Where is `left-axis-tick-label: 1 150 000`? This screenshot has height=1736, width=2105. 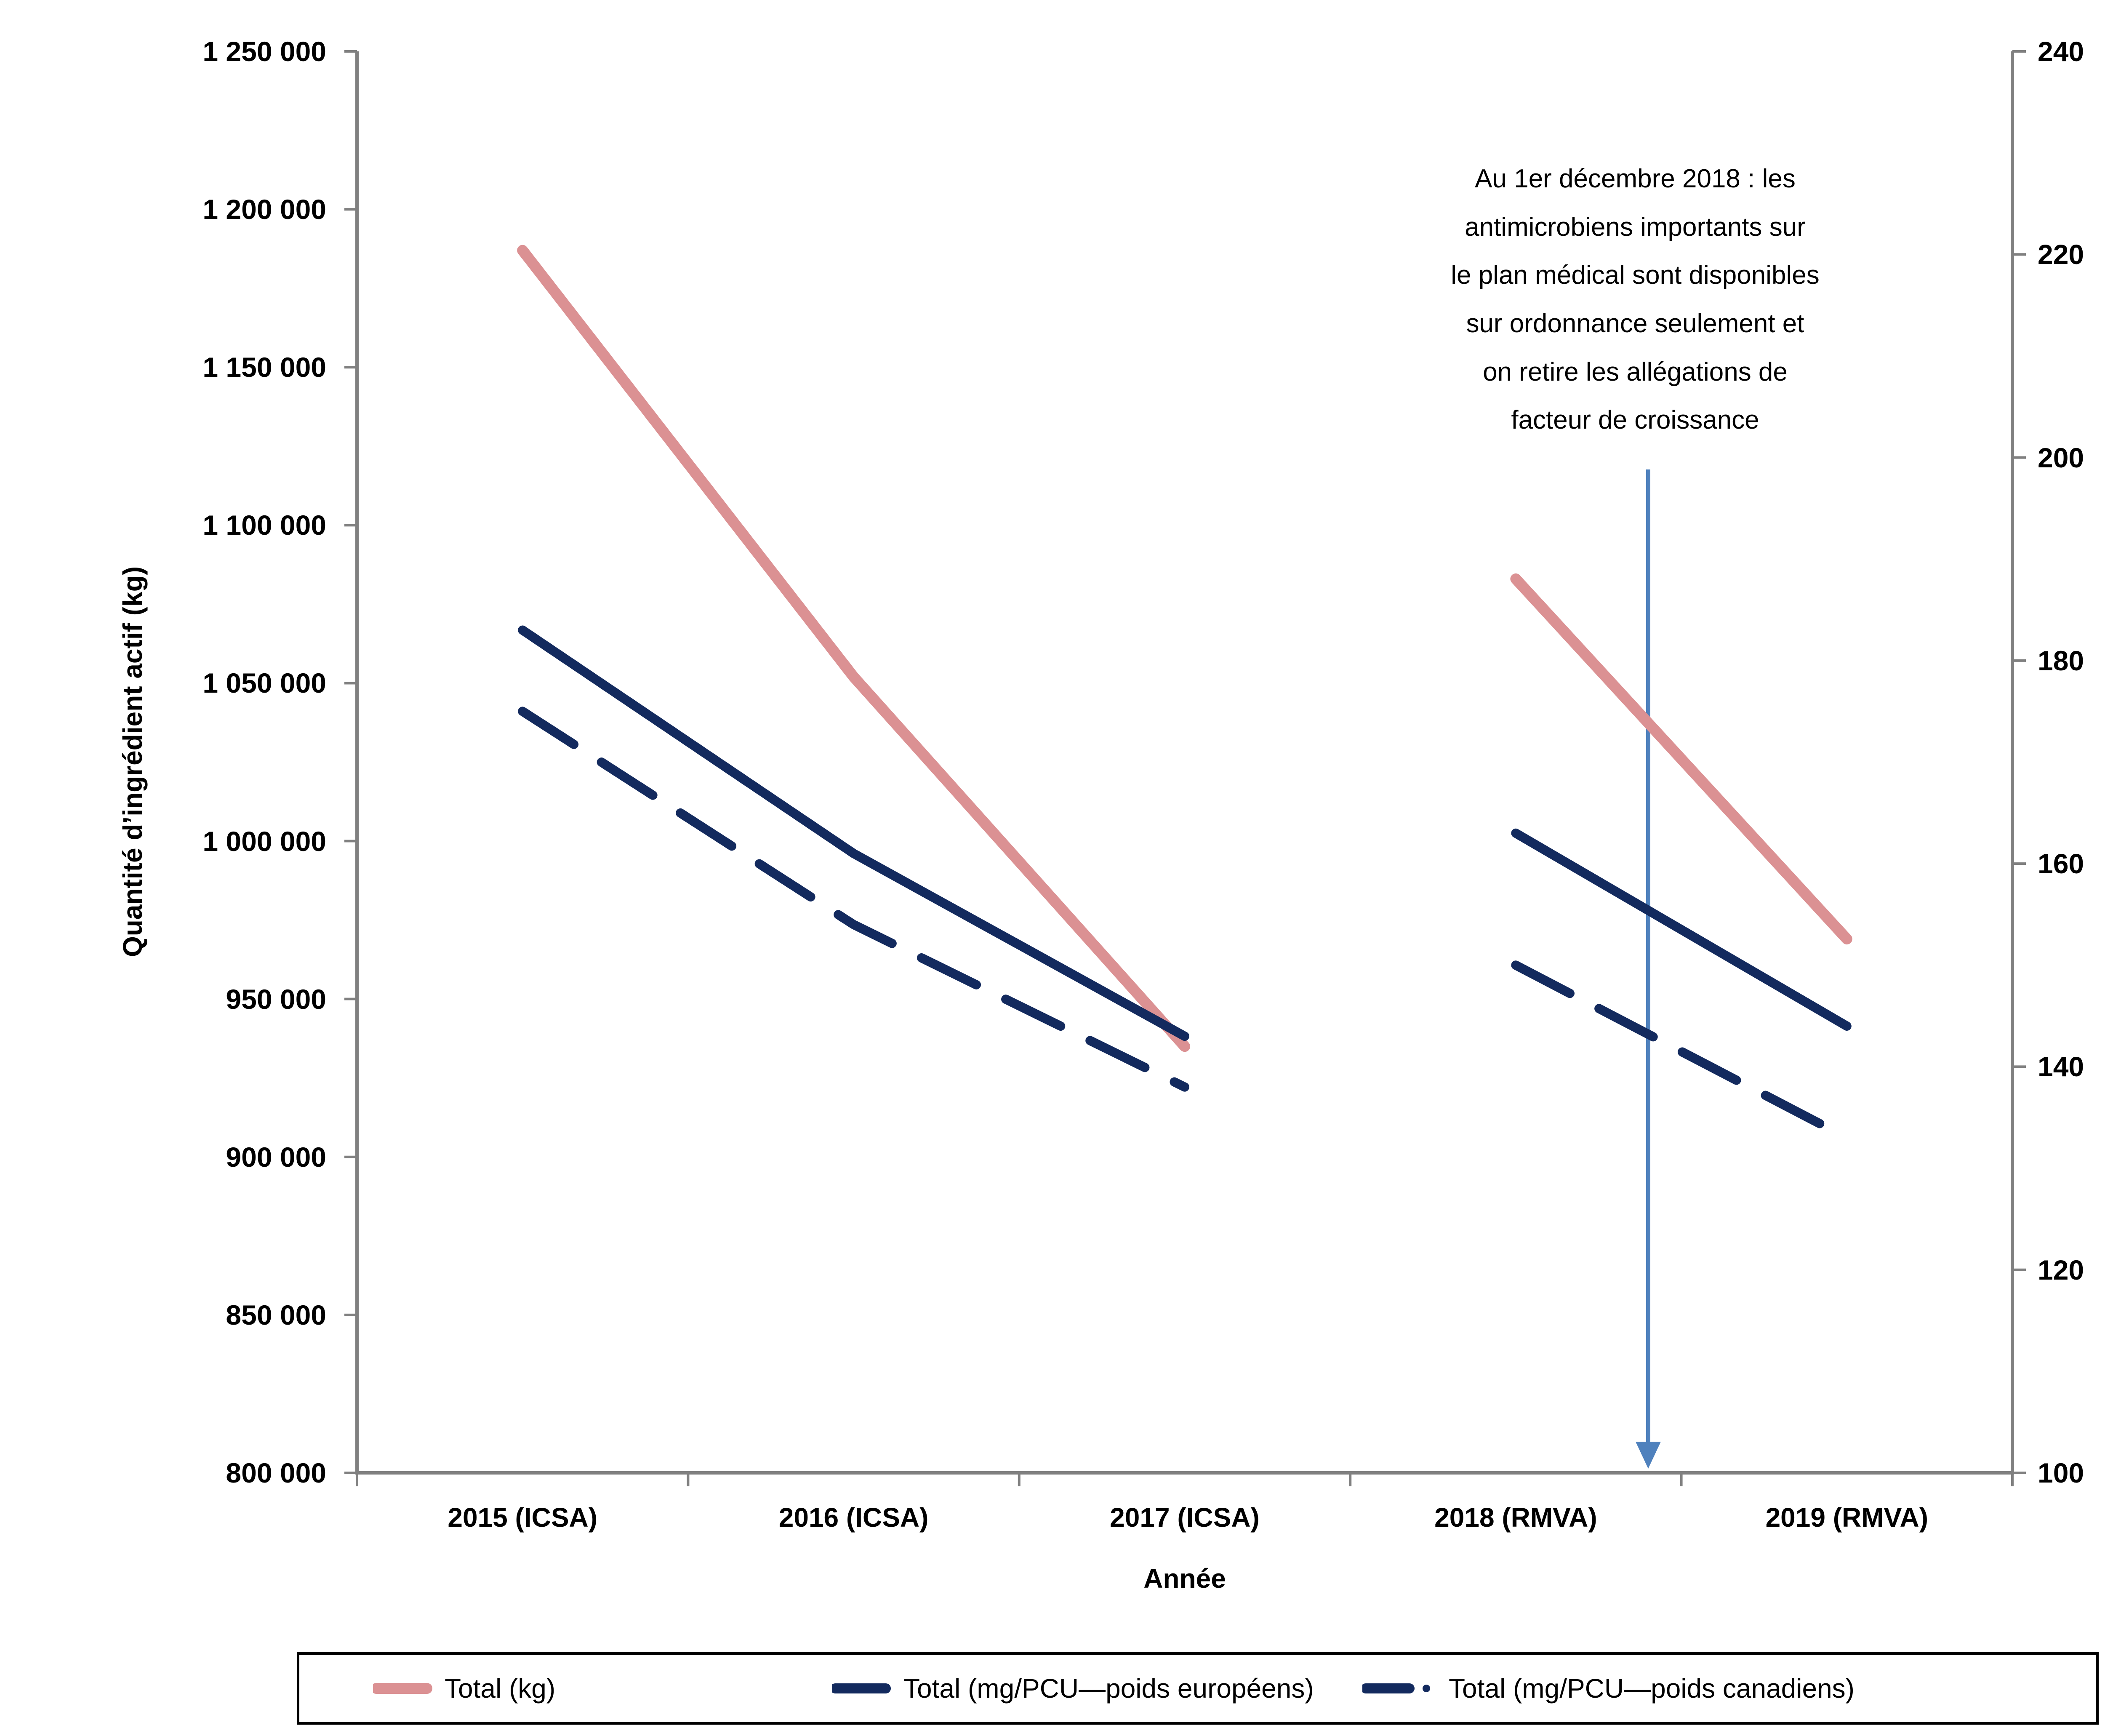
left-axis-tick-label: 1 150 000 is located at coordinates (264, 367).